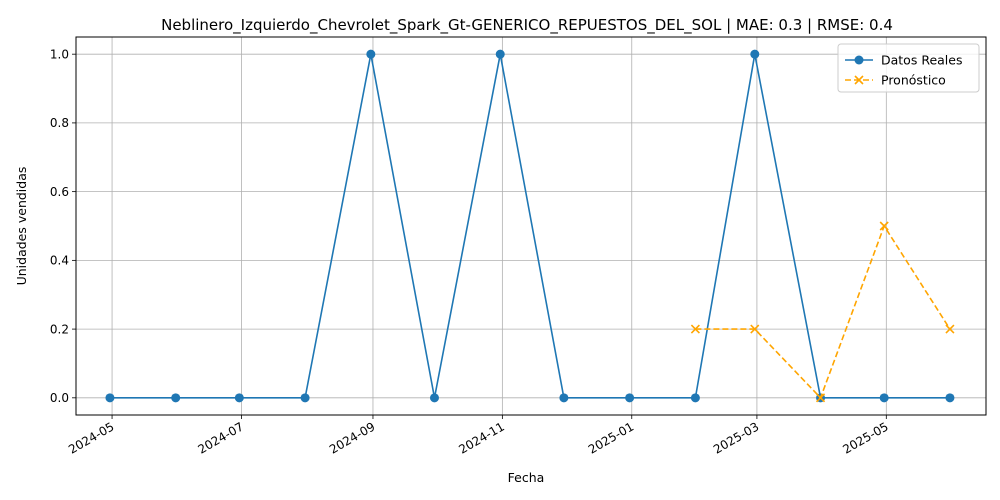 Image resolution: width=1000 pixels, height=500 pixels. What do you see at coordinates (59, 398) in the screenshot?
I see `y-tick-label: 0.0` at bounding box center [59, 398].